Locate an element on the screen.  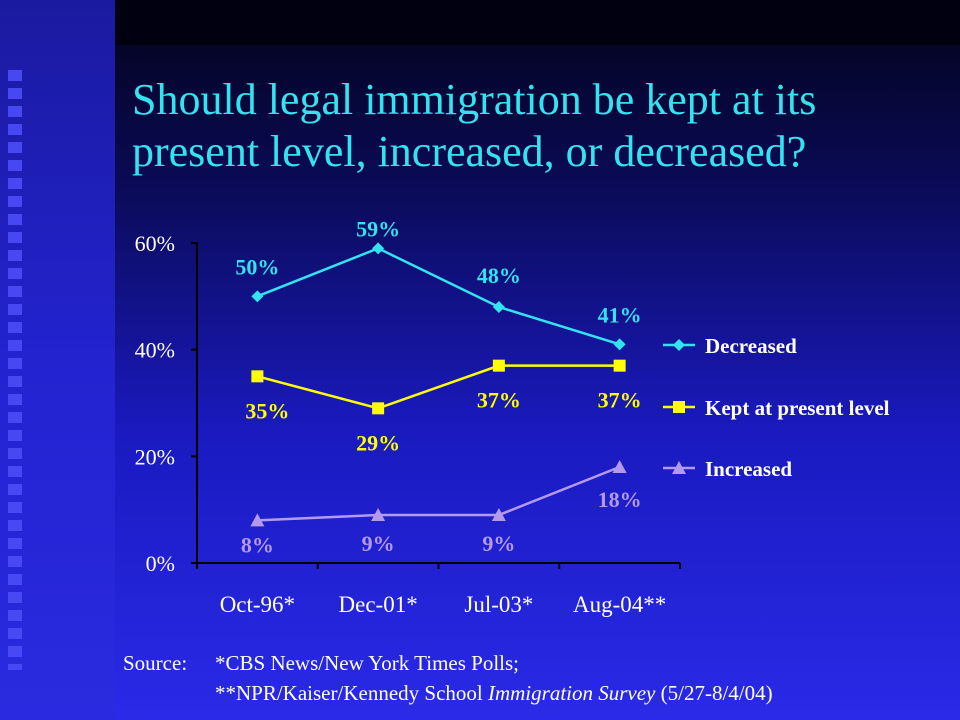
x-tick-label: Dec-01* is located at coordinates (378, 604).